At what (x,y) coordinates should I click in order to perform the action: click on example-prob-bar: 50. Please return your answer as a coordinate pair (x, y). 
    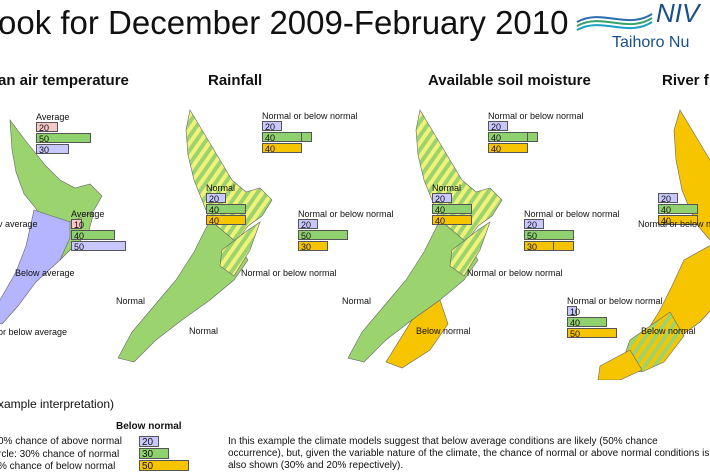
    Looking at the image, I should click on (164, 466).